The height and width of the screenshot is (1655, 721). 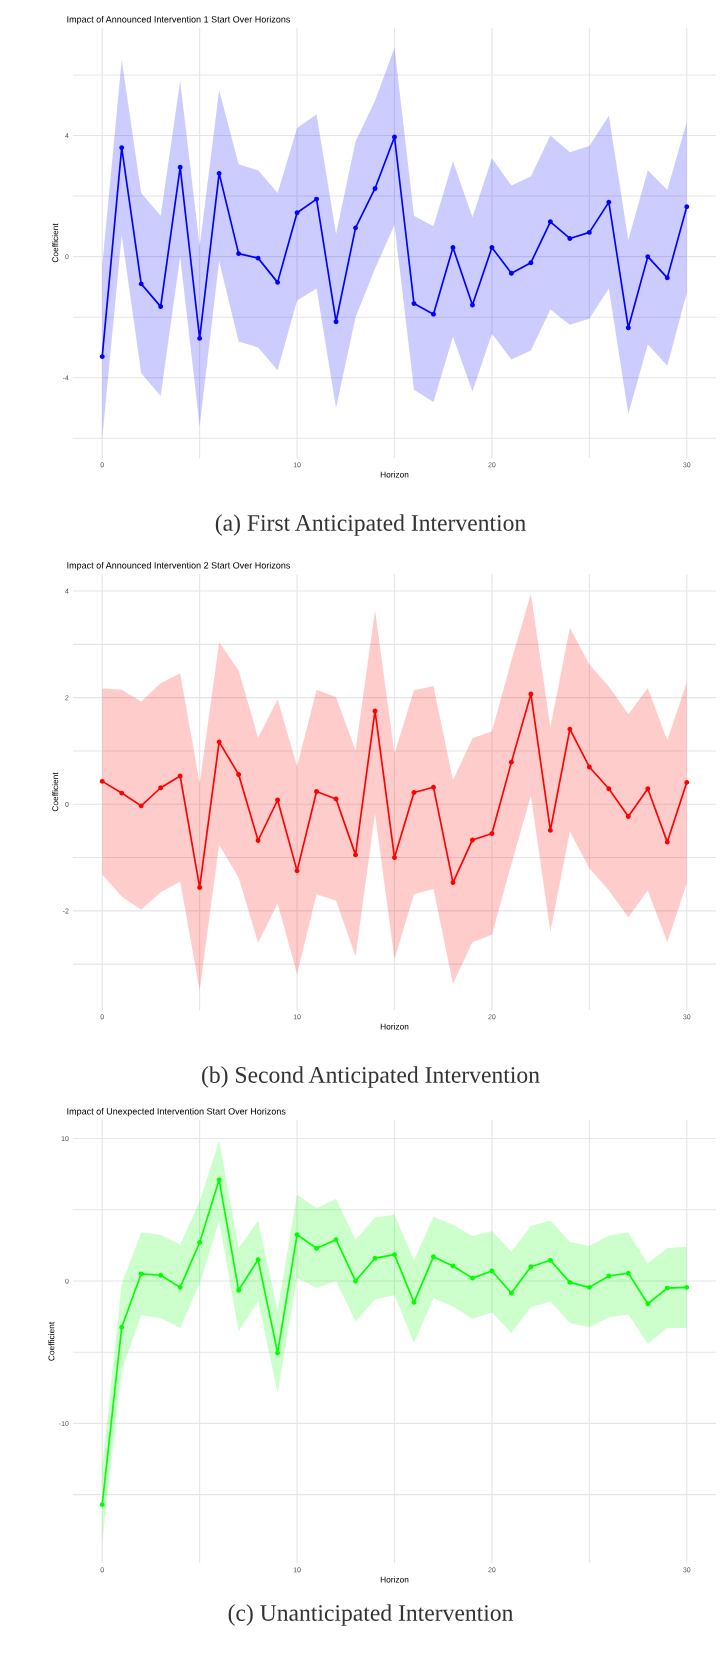 I want to click on text: (c) Unanticipated Intervention, so click(x=371, y=1615).